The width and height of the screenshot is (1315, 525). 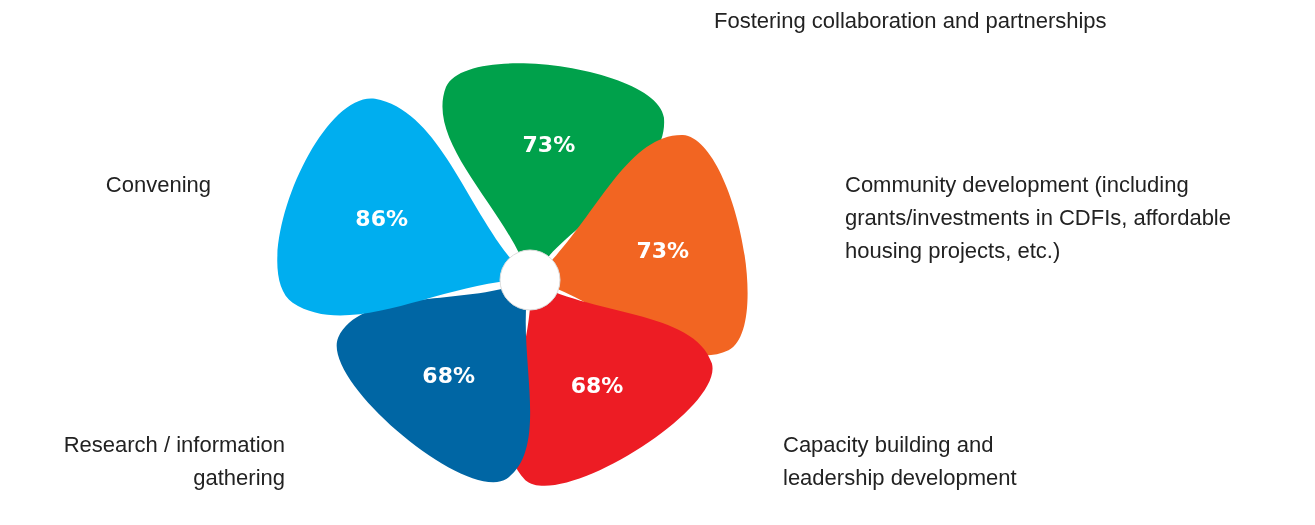 What do you see at coordinates (900, 461) in the screenshot?
I see `category-label: Capacity building and leadership development` at bounding box center [900, 461].